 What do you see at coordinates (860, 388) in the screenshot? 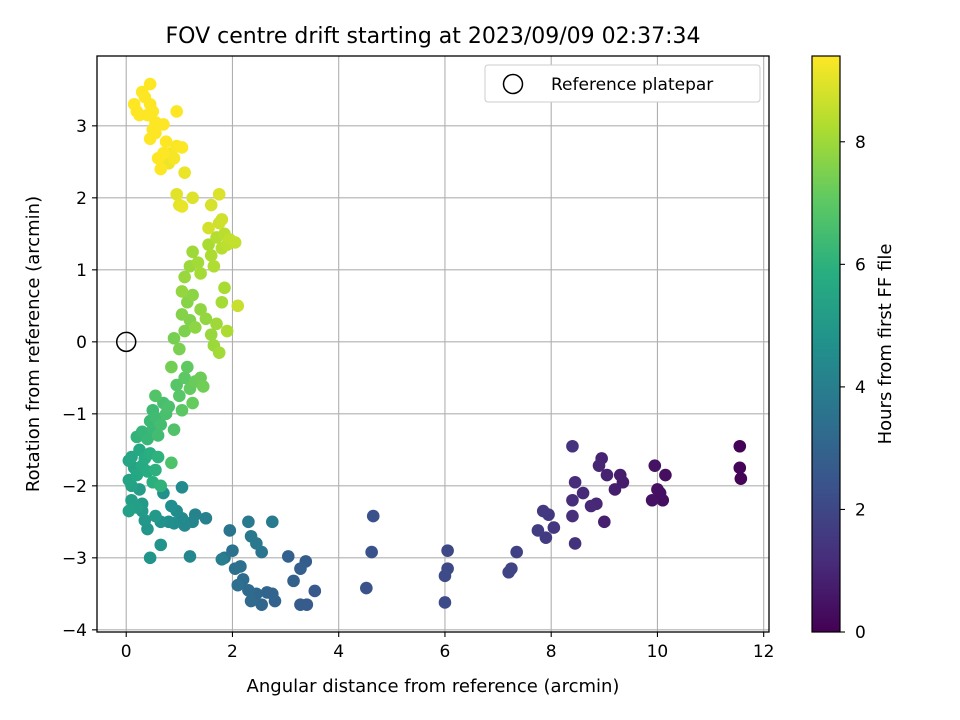
I see `colorbar-tick-label: 4` at bounding box center [860, 388].